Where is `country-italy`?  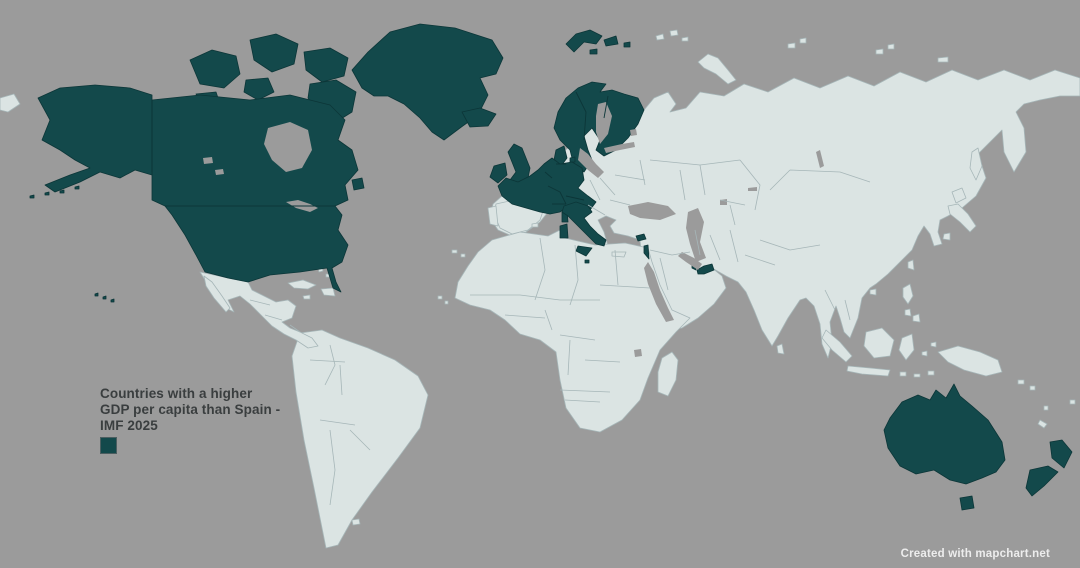 country-italy is located at coordinates (584, 224).